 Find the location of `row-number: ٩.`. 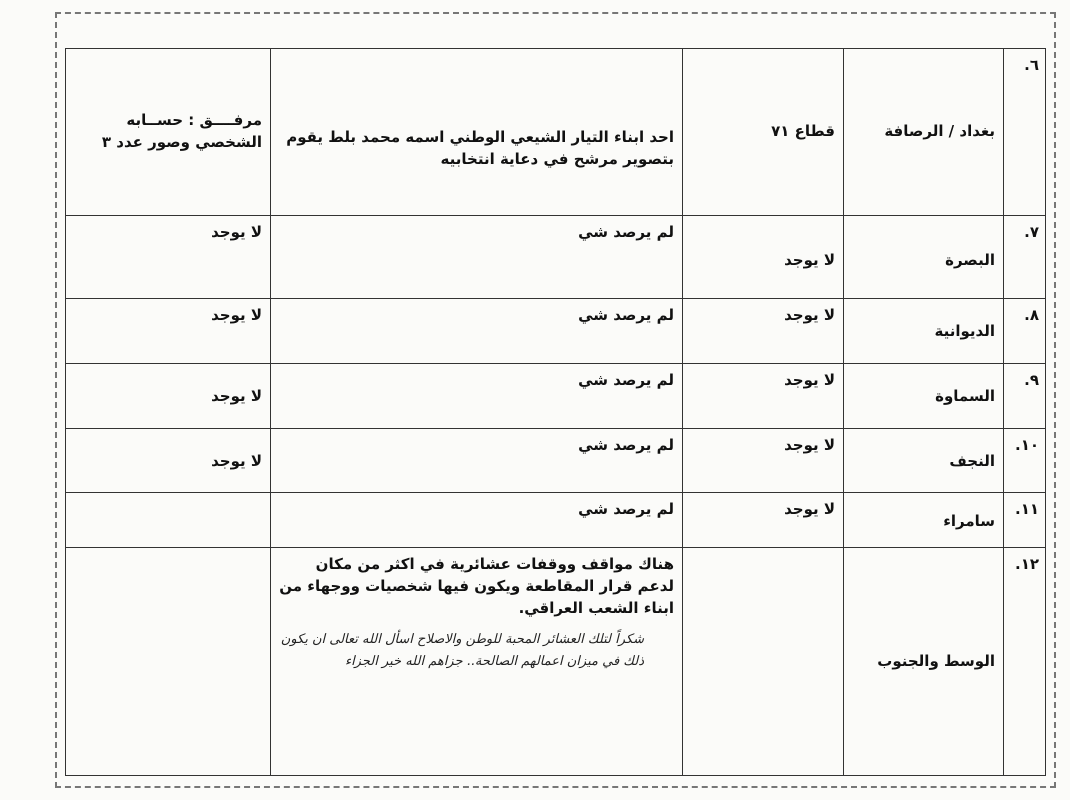

row-number: ٩. is located at coordinates (1024, 396).